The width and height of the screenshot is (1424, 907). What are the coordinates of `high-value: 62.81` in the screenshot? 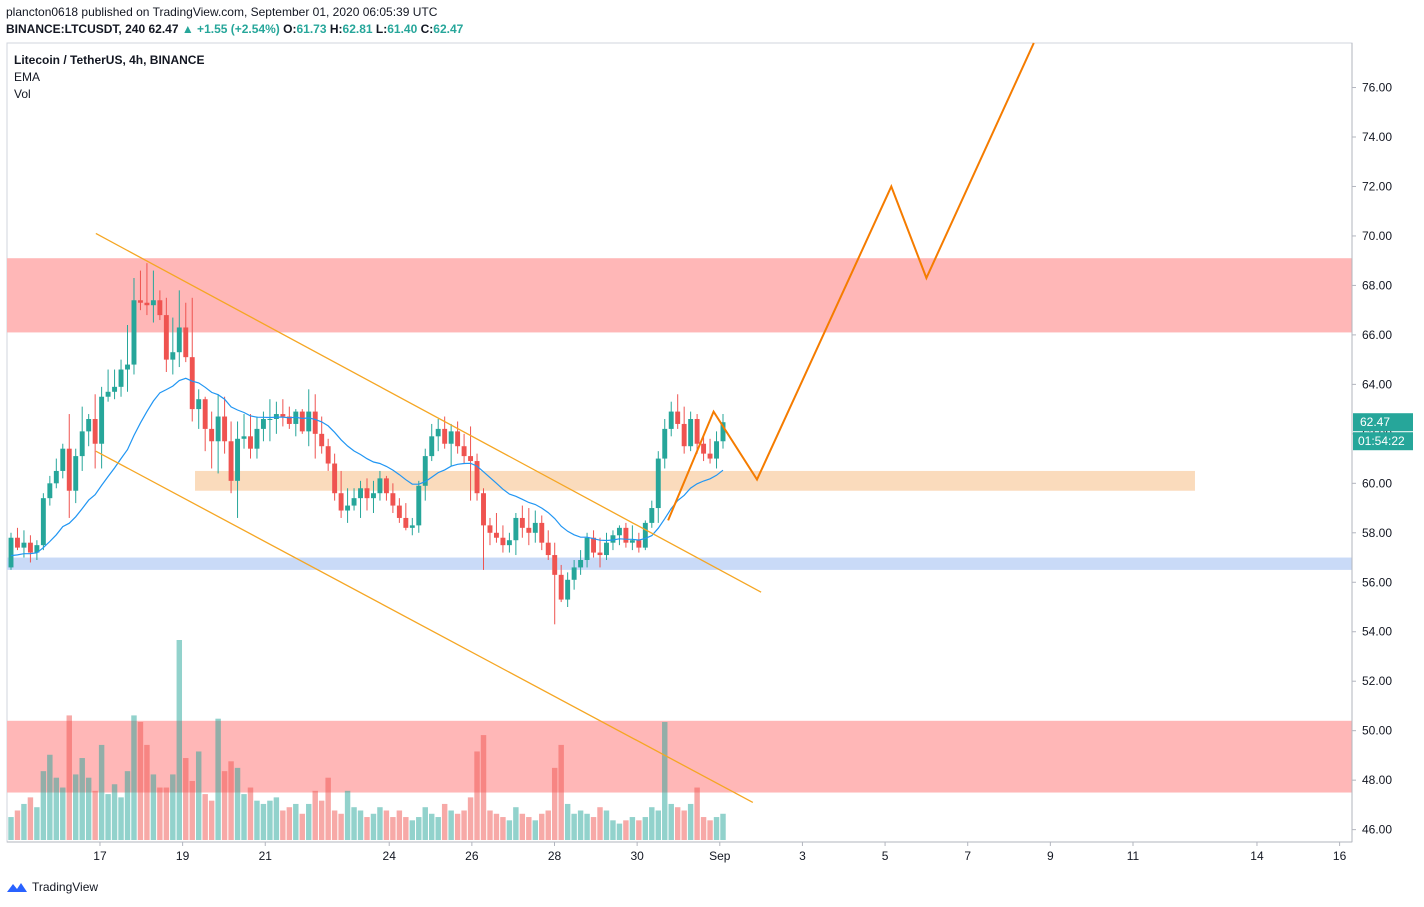 It's located at (357, 29).